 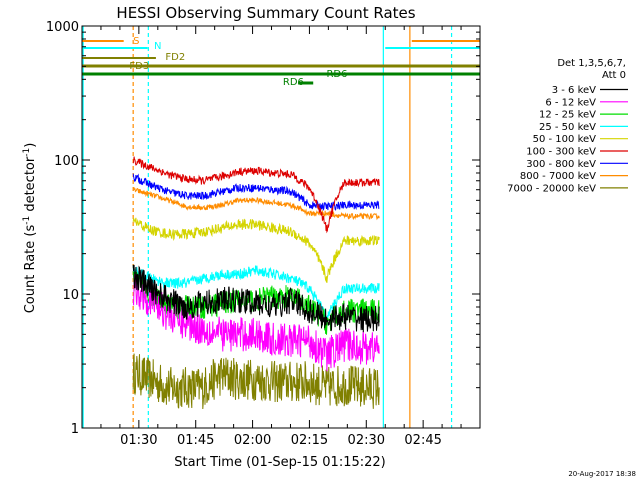 What do you see at coordinates (279, 462) in the screenshot?
I see `x-axis-label: Start Time (01-Sep-15 01:15:22)` at bounding box center [279, 462].